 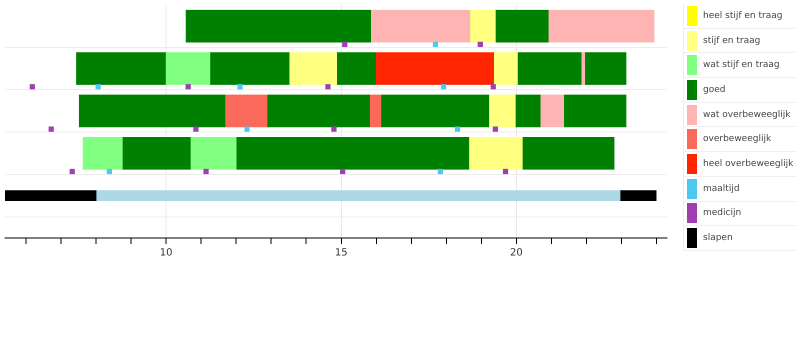 What do you see at coordinates (166, 253) in the screenshot?
I see `x-tick-label: 10` at bounding box center [166, 253].